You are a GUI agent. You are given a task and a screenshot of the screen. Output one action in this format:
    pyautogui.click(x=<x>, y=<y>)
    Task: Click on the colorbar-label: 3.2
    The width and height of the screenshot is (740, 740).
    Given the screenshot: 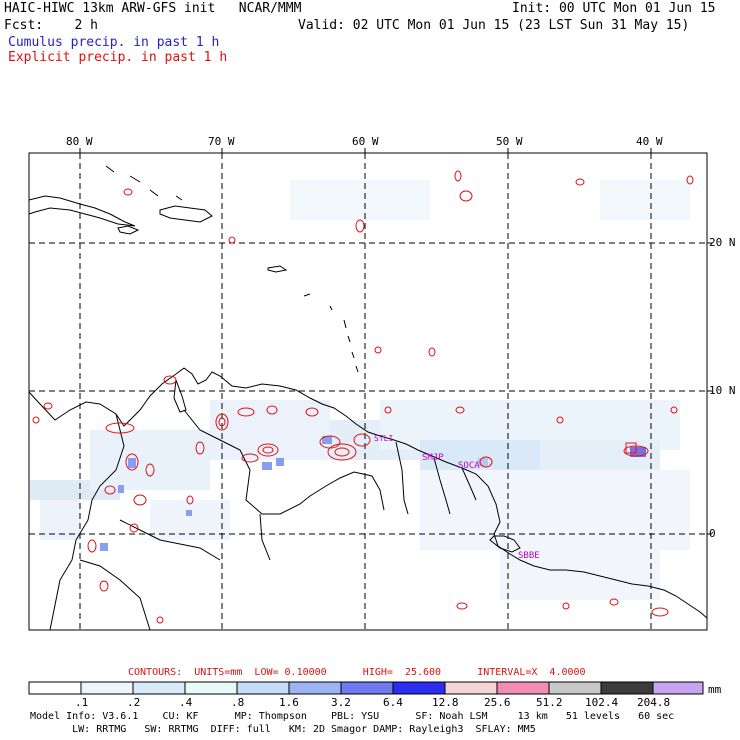 What is the action you would take?
    pyautogui.click(x=341, y=702)
    